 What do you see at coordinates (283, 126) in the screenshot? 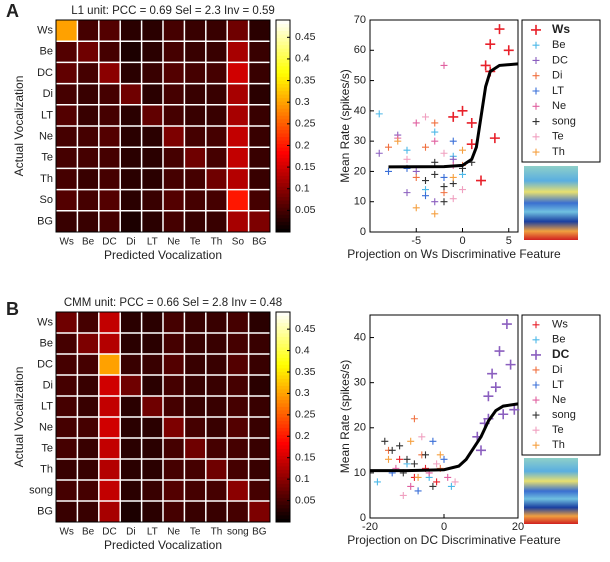
I see `colorbar-frame` at bounding box center [283, 126].